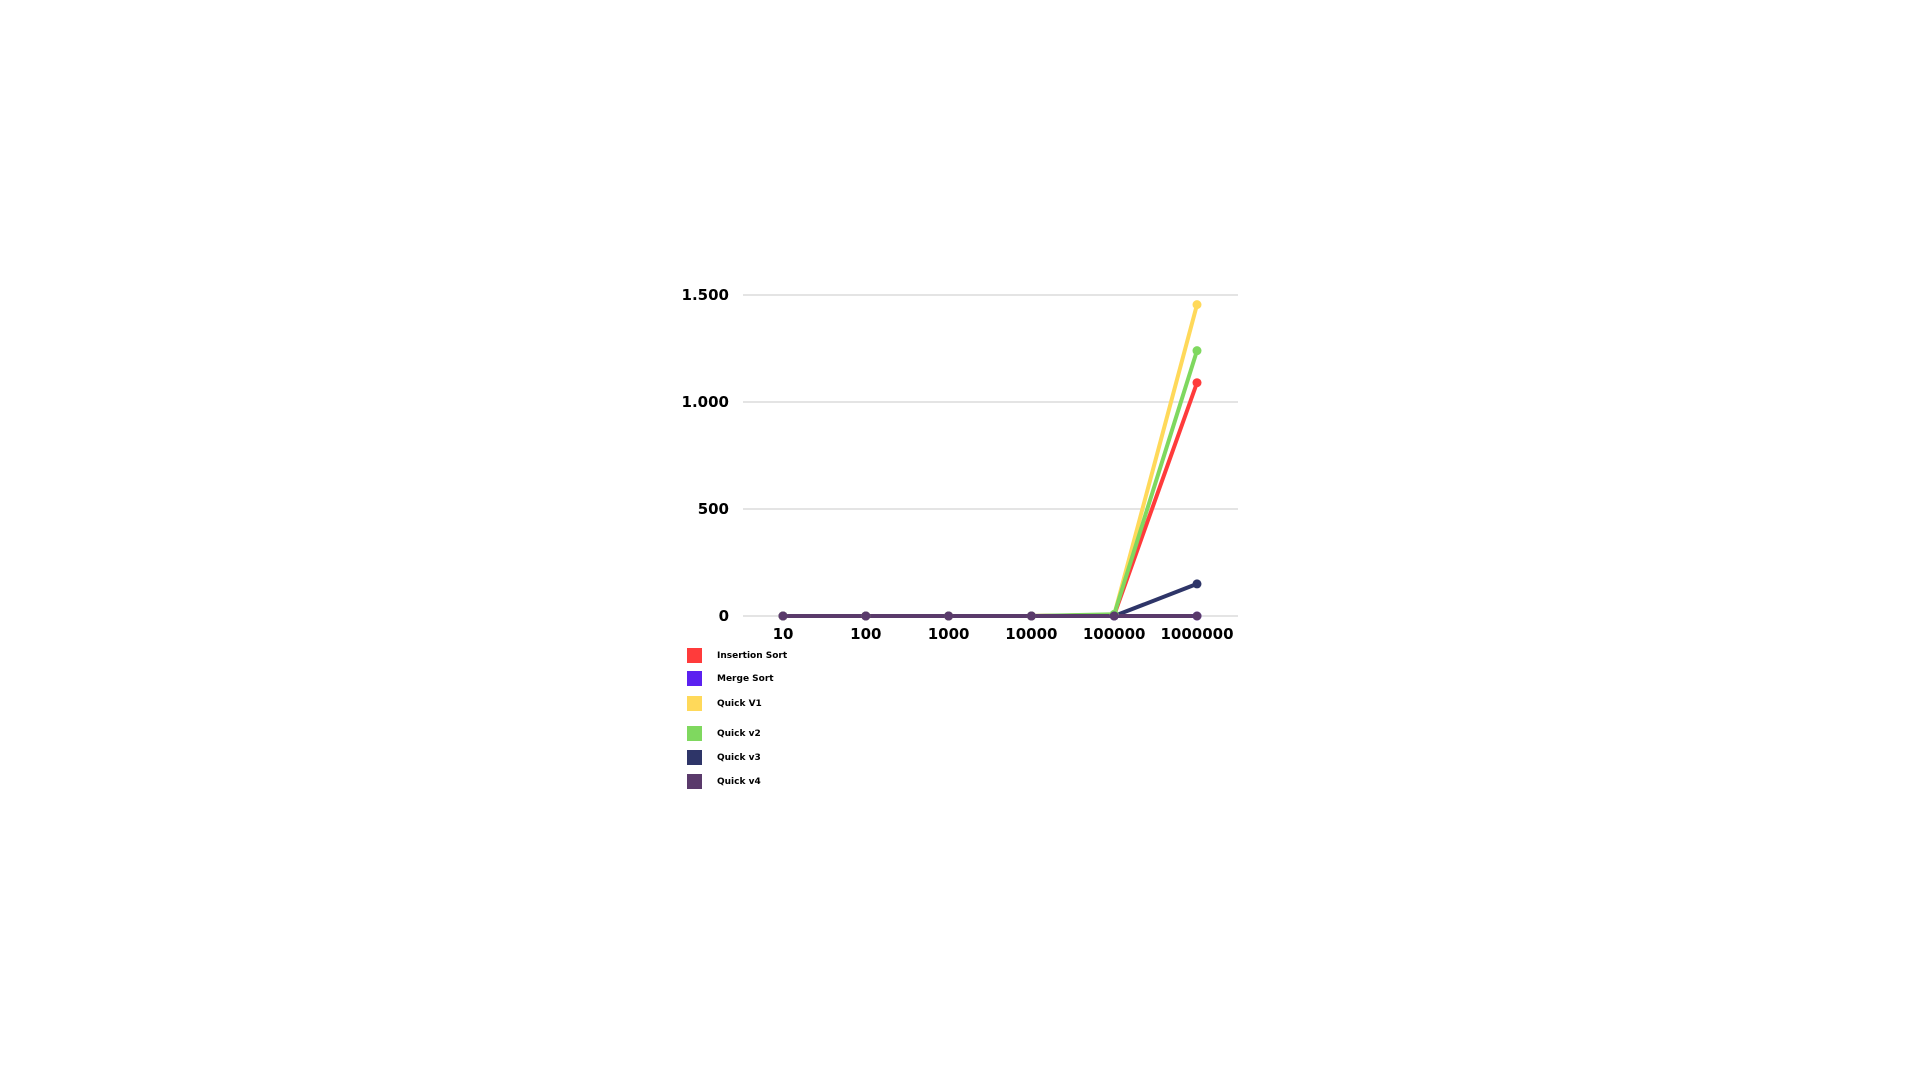 The width and height of the screenshot is (1920, 1080). What do you see at coordinates (713, 509) in the screenshot?
I see `y-tick-label: 500` at bounding box center [713, 509].